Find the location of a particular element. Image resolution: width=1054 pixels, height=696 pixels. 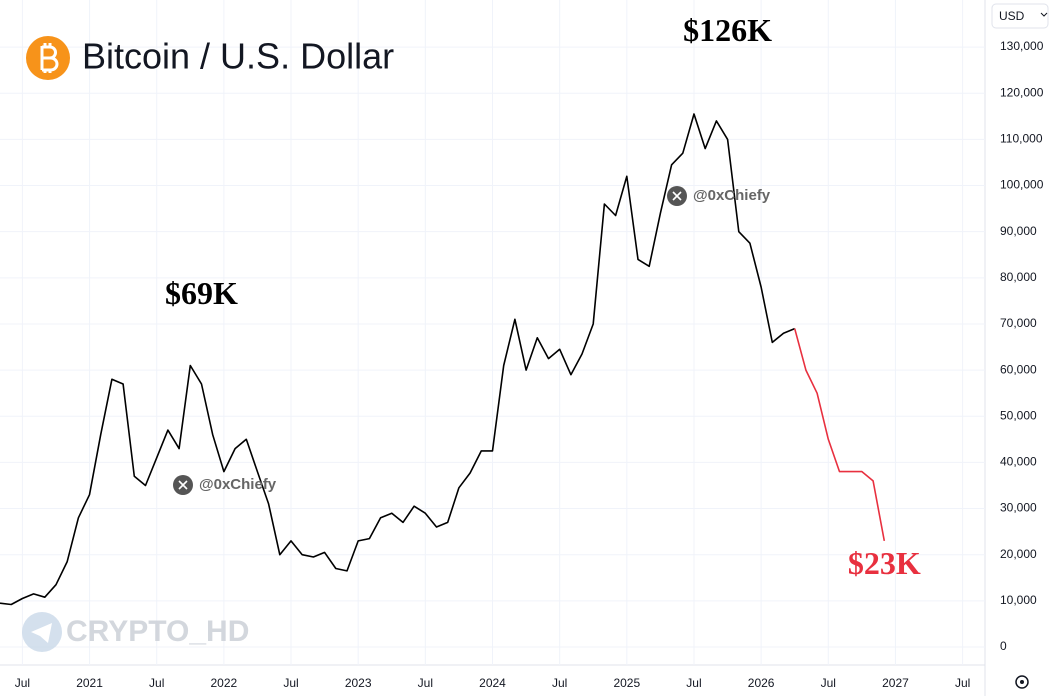

bitcoin-glyph is located at coordinates (49, 58).